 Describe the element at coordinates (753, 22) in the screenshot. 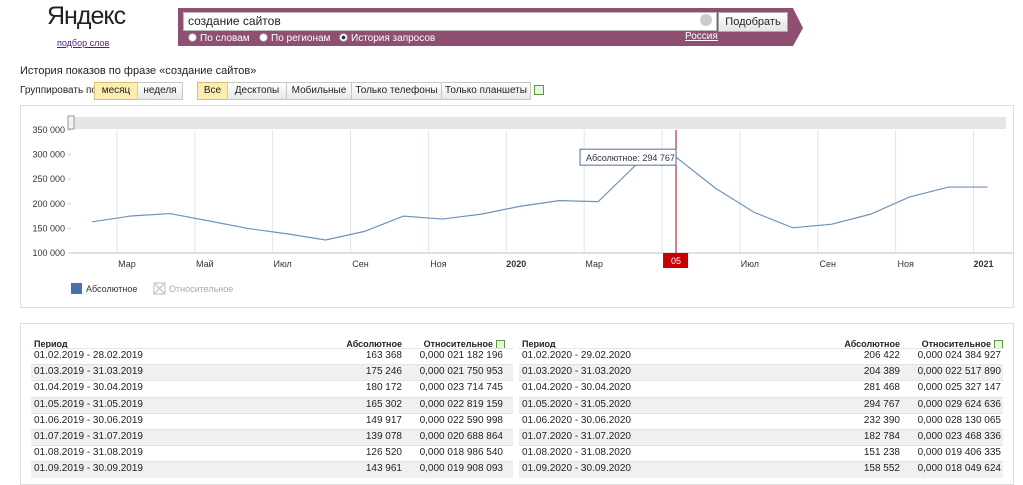

I see `search-button: Подобрать` at that location.